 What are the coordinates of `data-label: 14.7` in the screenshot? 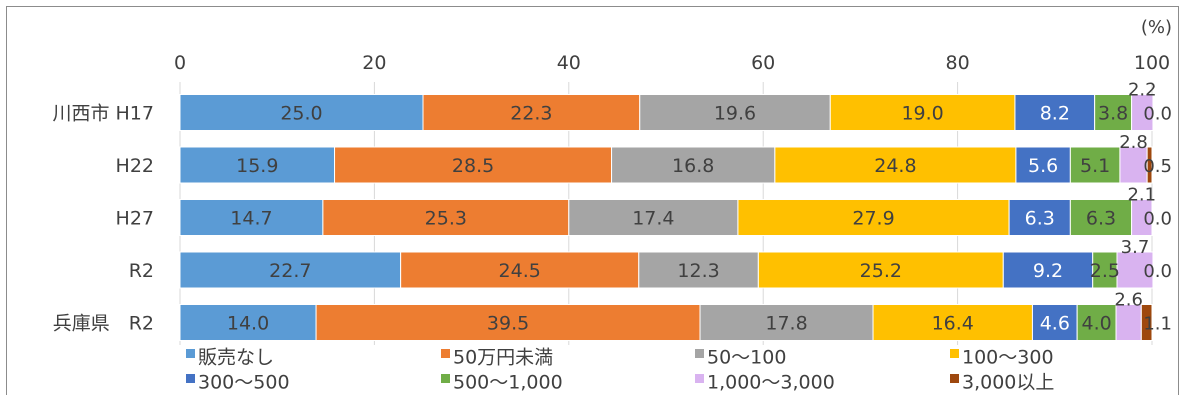 It's located at (251, 219).